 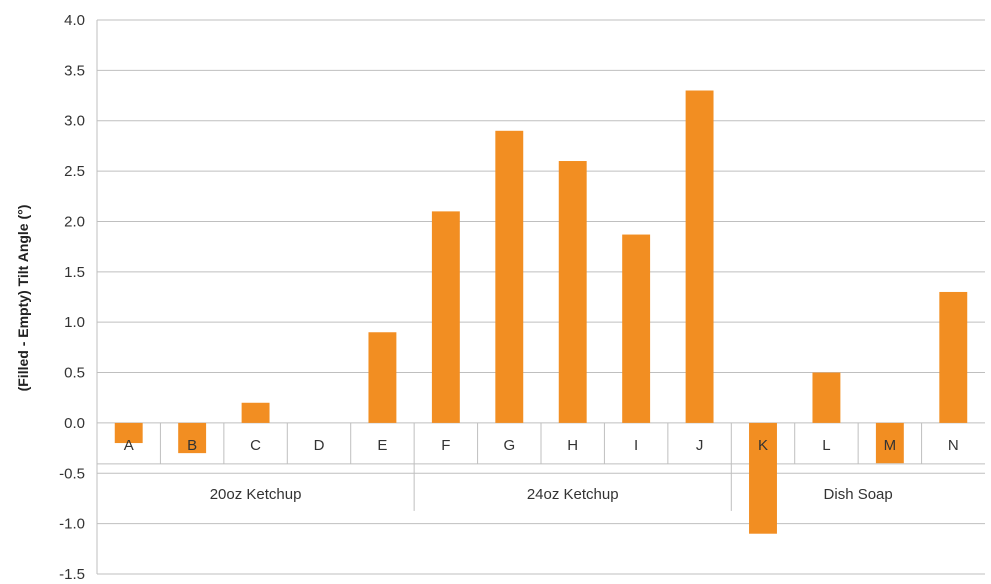 I want to click on bar-L, so click(x=826, y=397).